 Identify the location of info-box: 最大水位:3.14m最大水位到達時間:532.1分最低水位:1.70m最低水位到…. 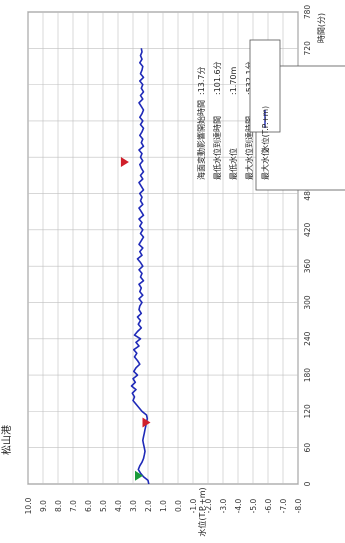
(270, 126).